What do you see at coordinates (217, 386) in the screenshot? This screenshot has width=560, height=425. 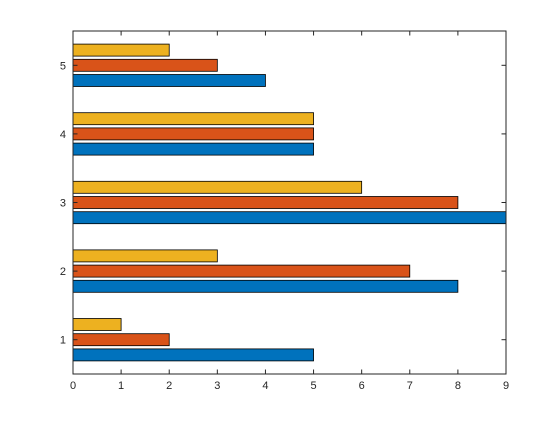 I see `x-tick-label: 3` at bounding box center [217, 386].